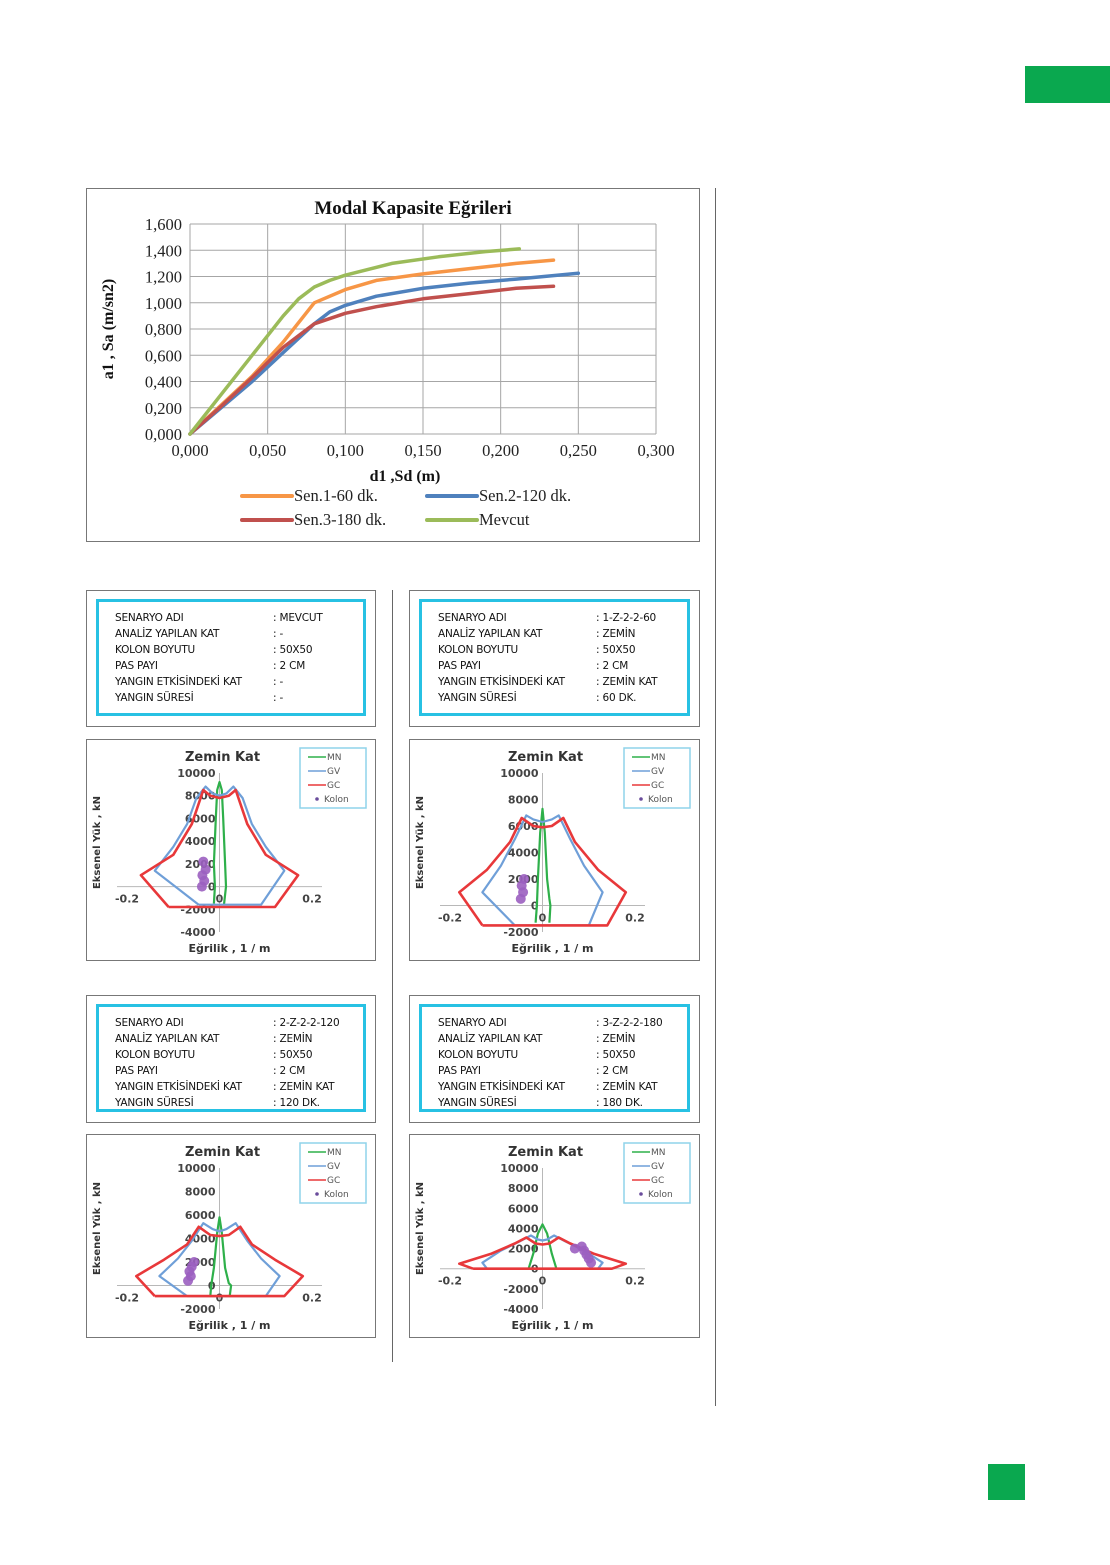  I want to click on info-value: : ZEMİN KAT, so click(627, 1087).